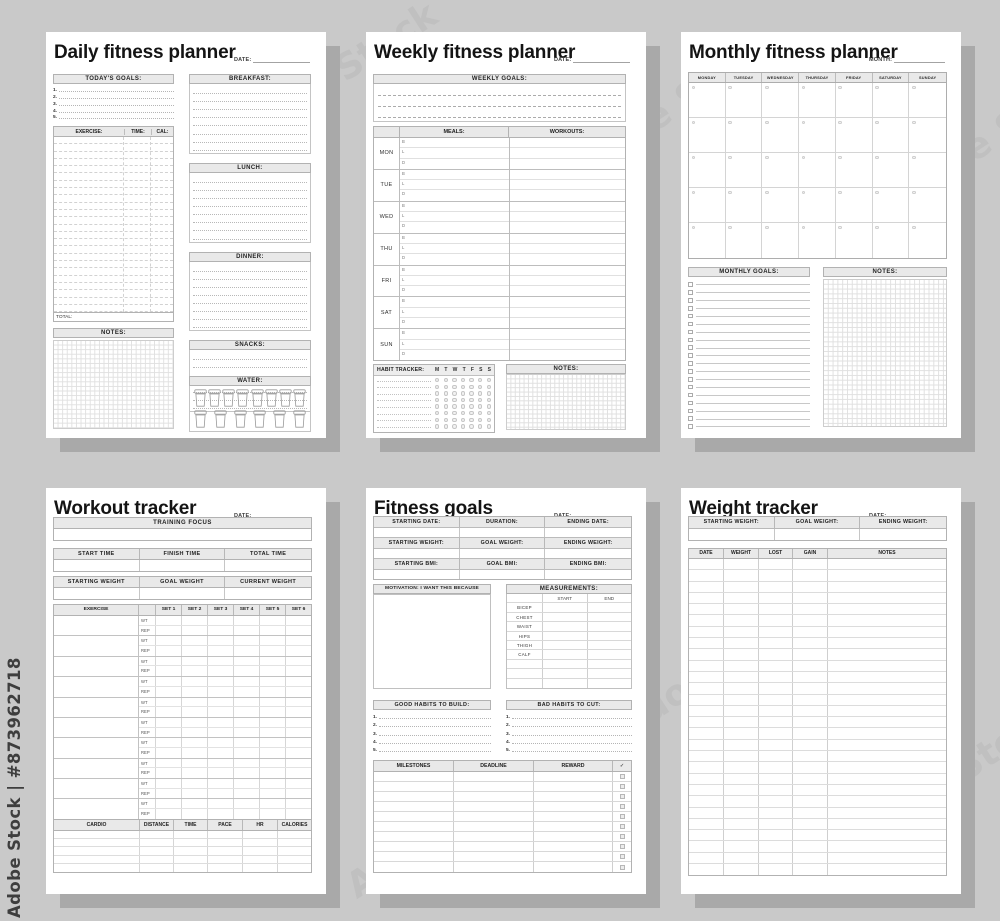  Describe the element at coordinates (89, 131) in the screenshot. I see `col-header-exercise: EXERCISE:` at that location.